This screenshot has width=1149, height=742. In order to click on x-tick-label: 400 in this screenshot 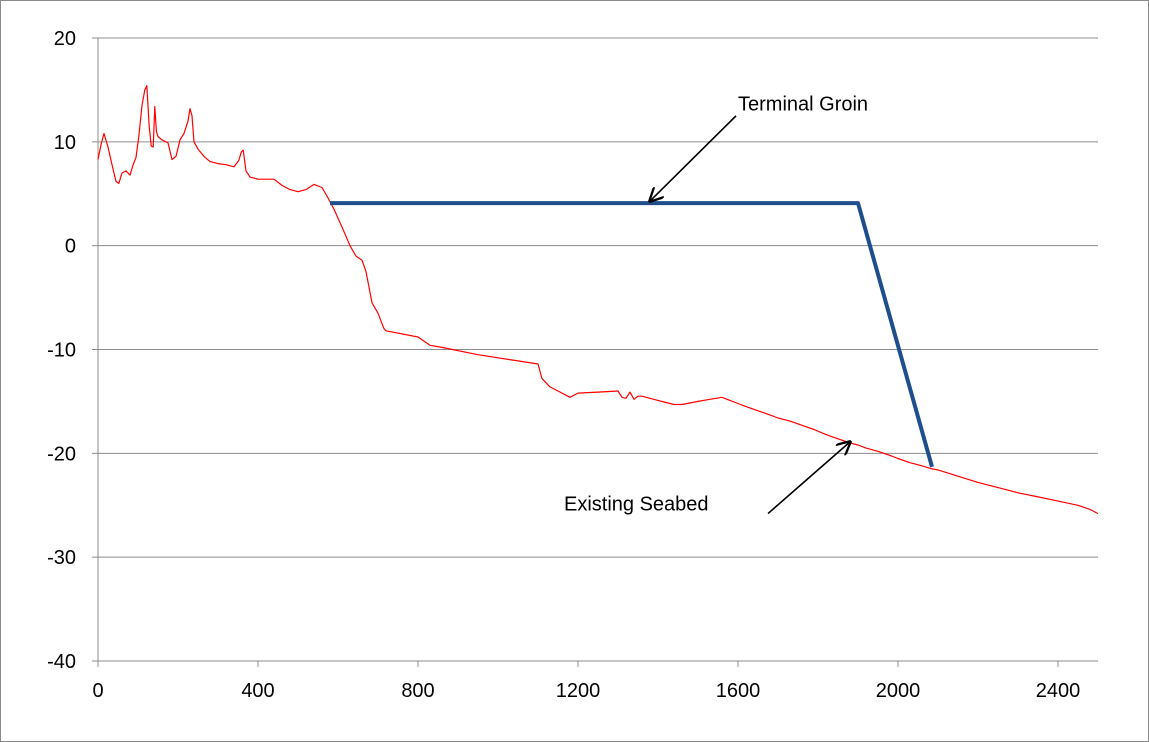, I will do `click(257, 691)`.